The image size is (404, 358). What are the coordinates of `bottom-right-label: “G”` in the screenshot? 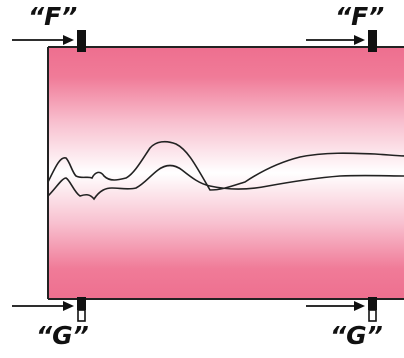 It's located at (356, 335).